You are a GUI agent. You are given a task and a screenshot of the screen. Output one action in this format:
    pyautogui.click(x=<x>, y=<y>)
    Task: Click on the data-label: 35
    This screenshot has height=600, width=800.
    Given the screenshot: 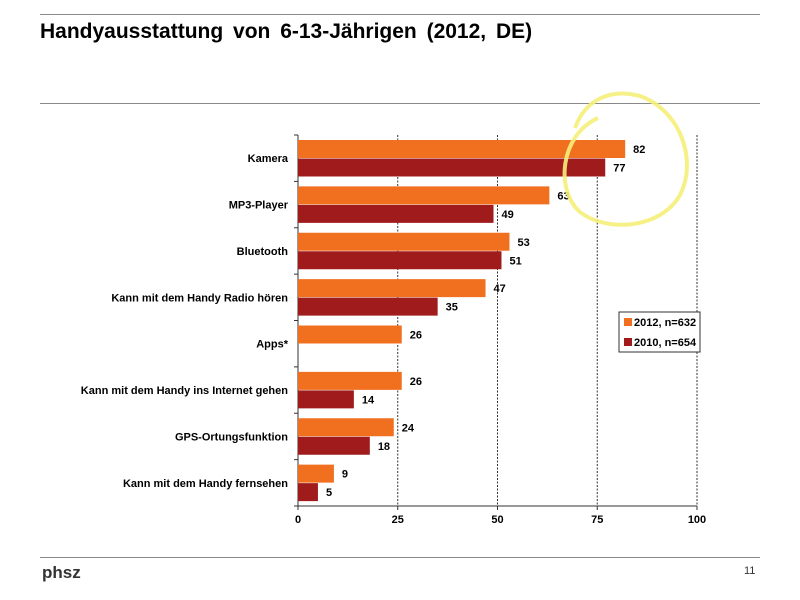 What is the action you would take?
    pyautogui.click(x=452, y=308)
    